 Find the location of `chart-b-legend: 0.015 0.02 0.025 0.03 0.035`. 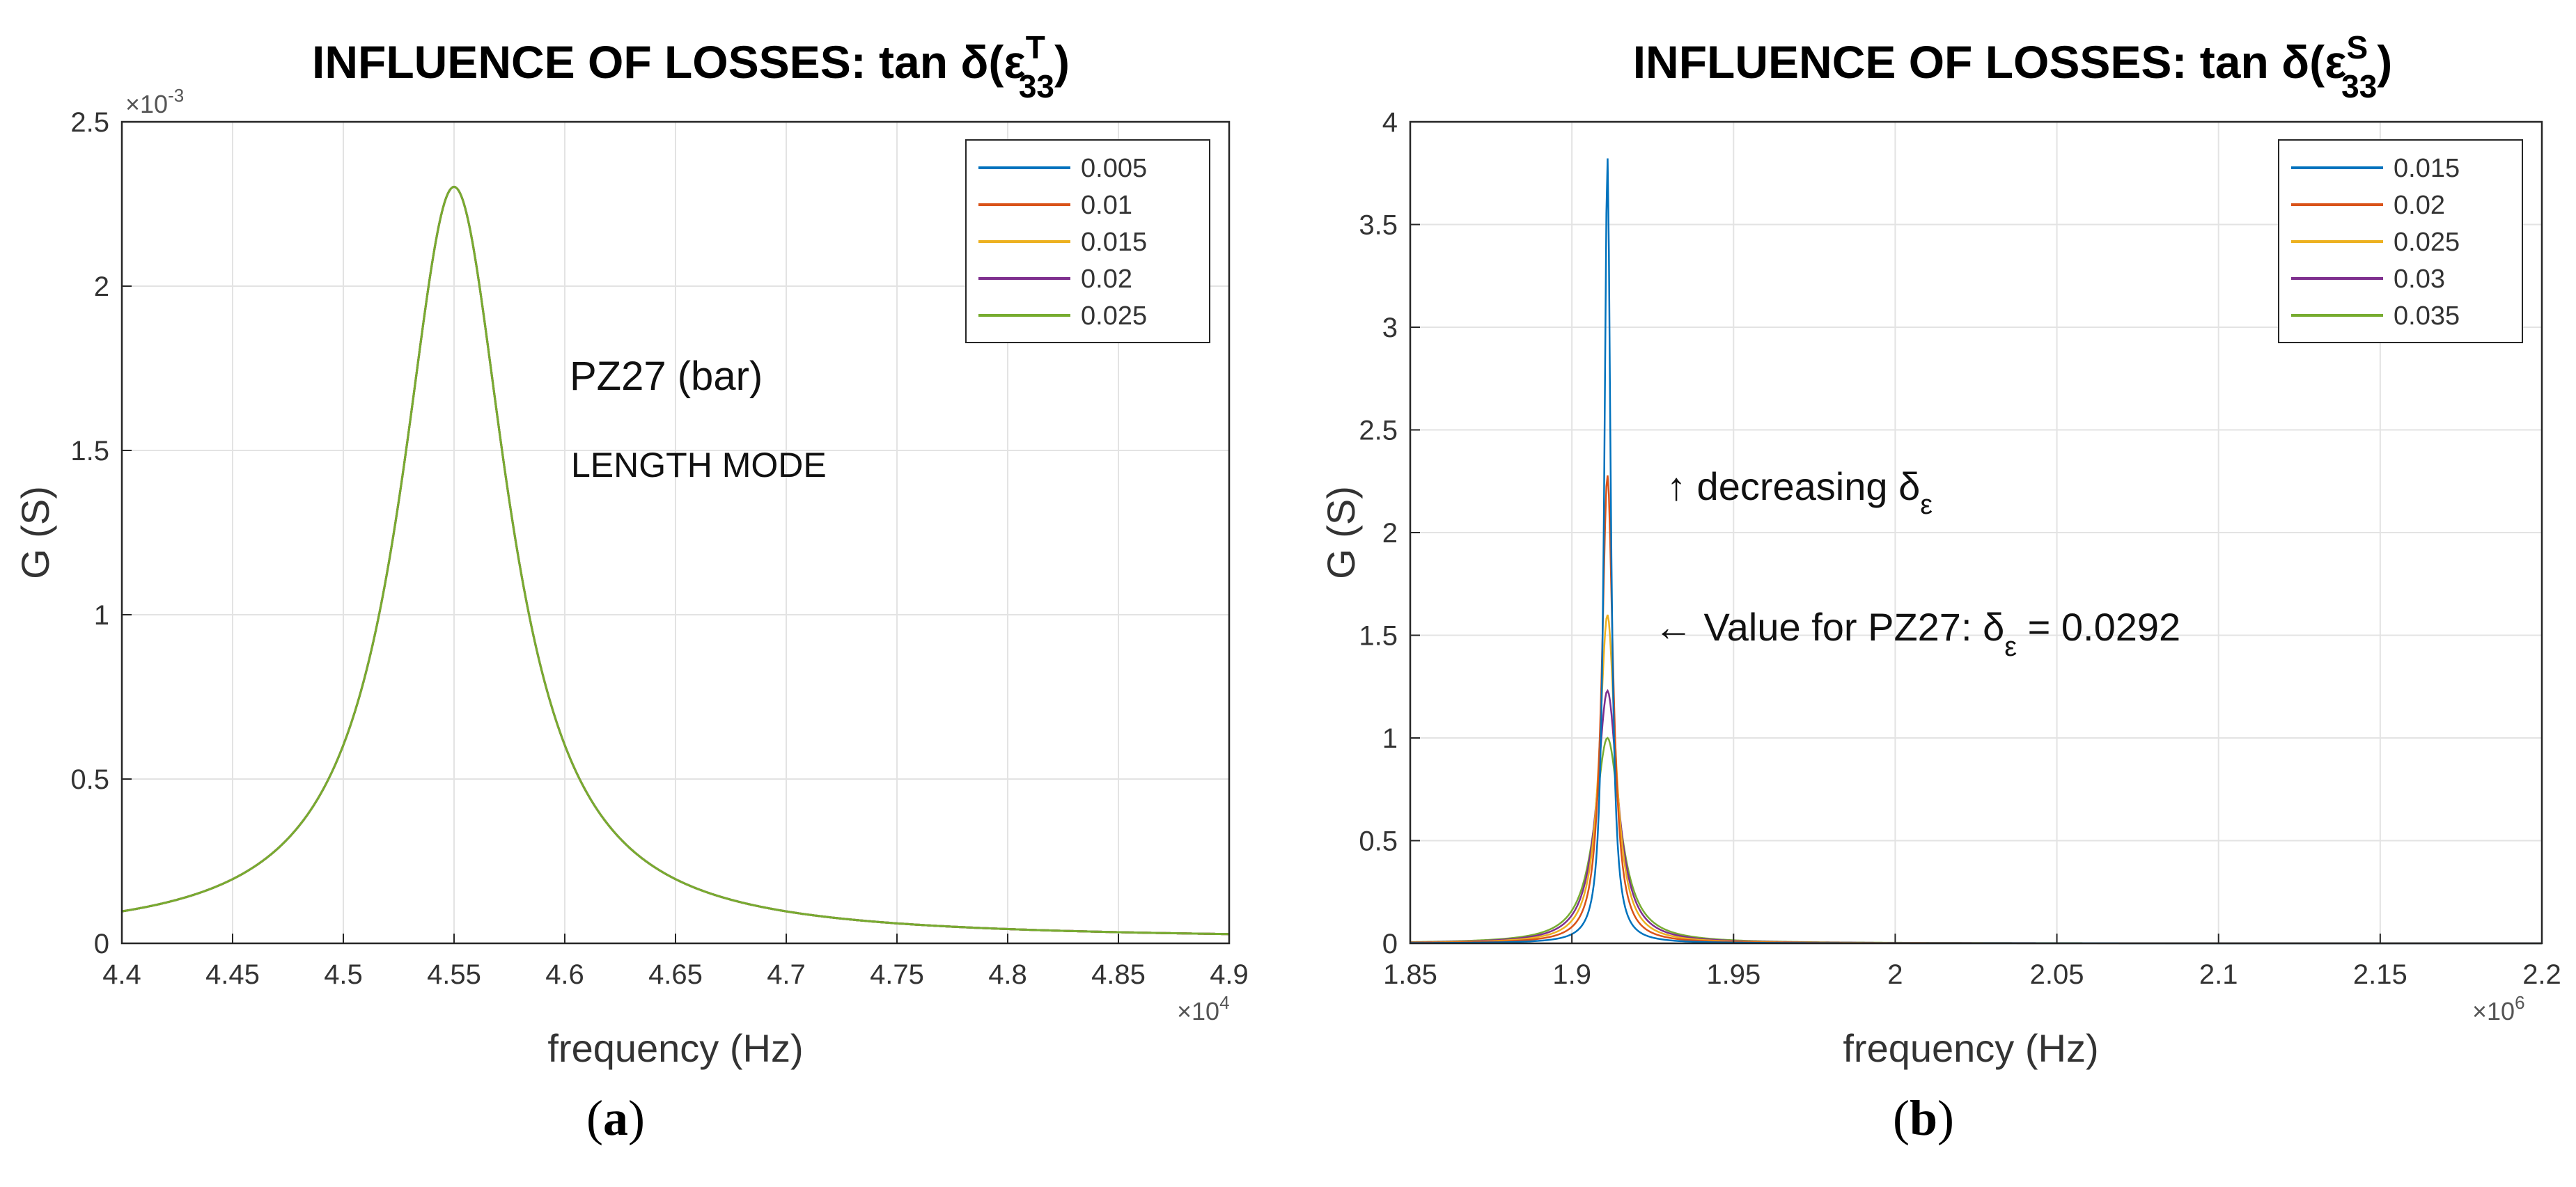

chart-b-legend: 0.015 0.02 0.025 0.03 0.035 is located at coordinates (2400, 241).